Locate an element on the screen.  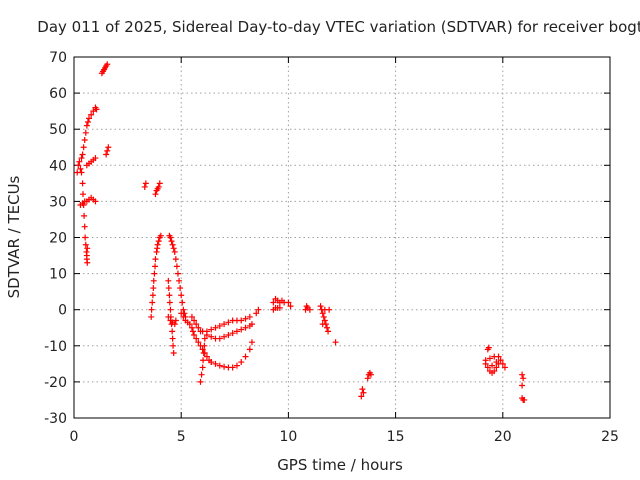
y-tick-label: 40 is located at coordinates (58, 166).